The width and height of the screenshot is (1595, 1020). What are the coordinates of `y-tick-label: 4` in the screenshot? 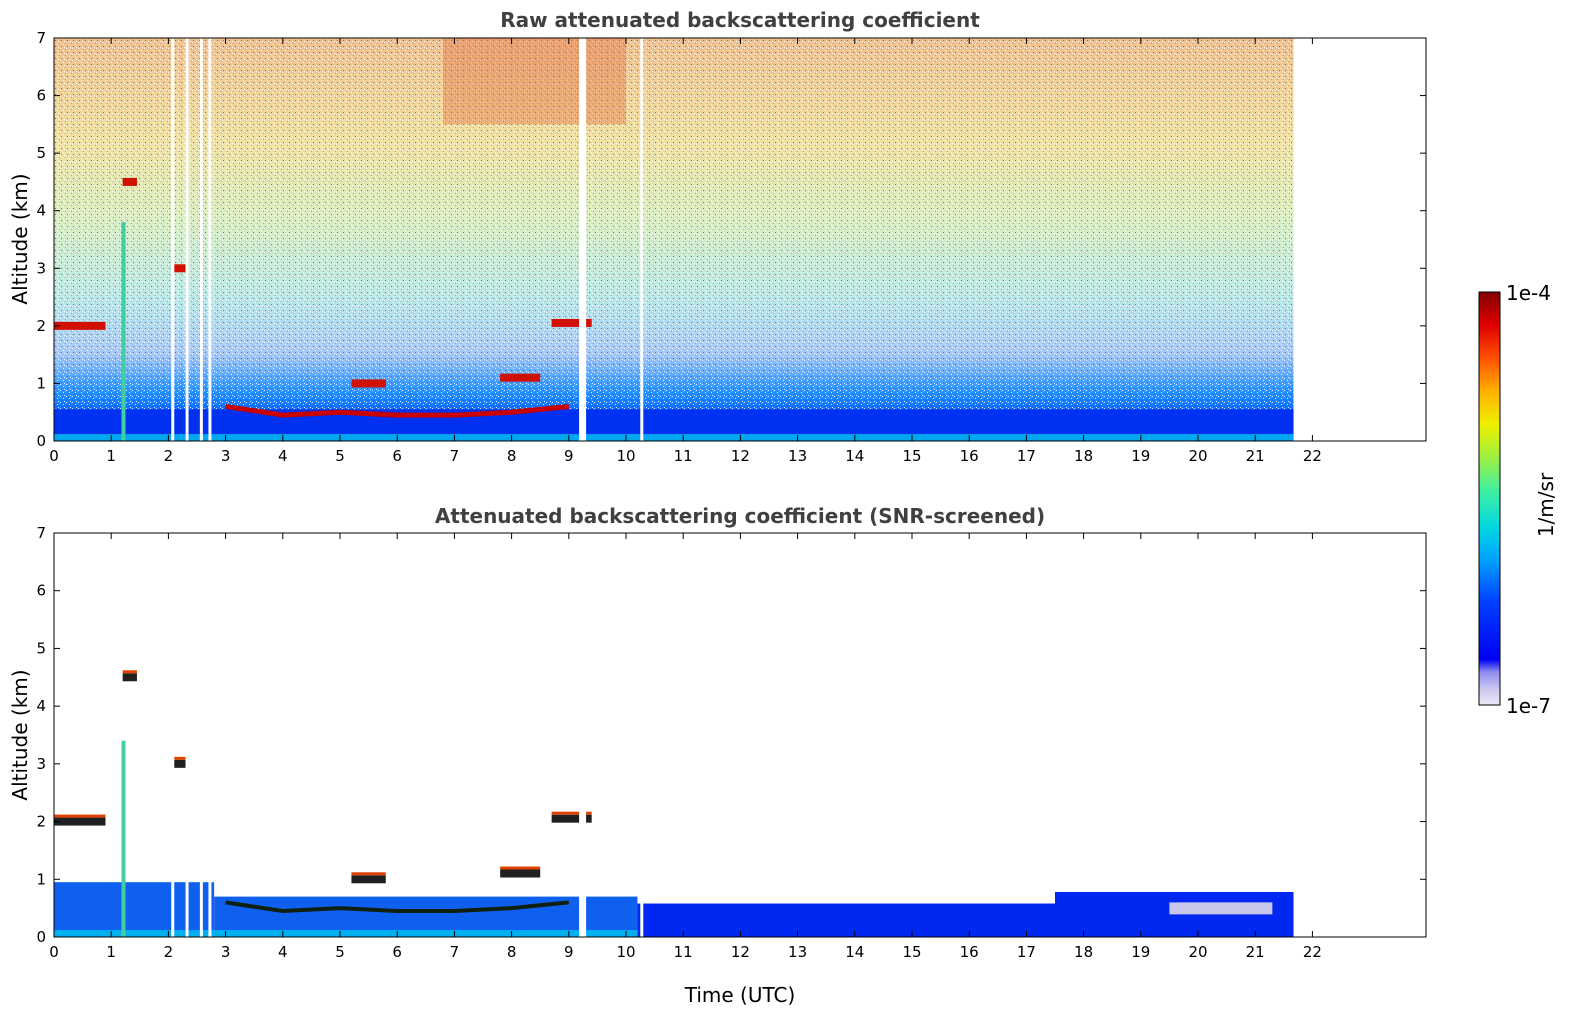 It's located at (41, 211).